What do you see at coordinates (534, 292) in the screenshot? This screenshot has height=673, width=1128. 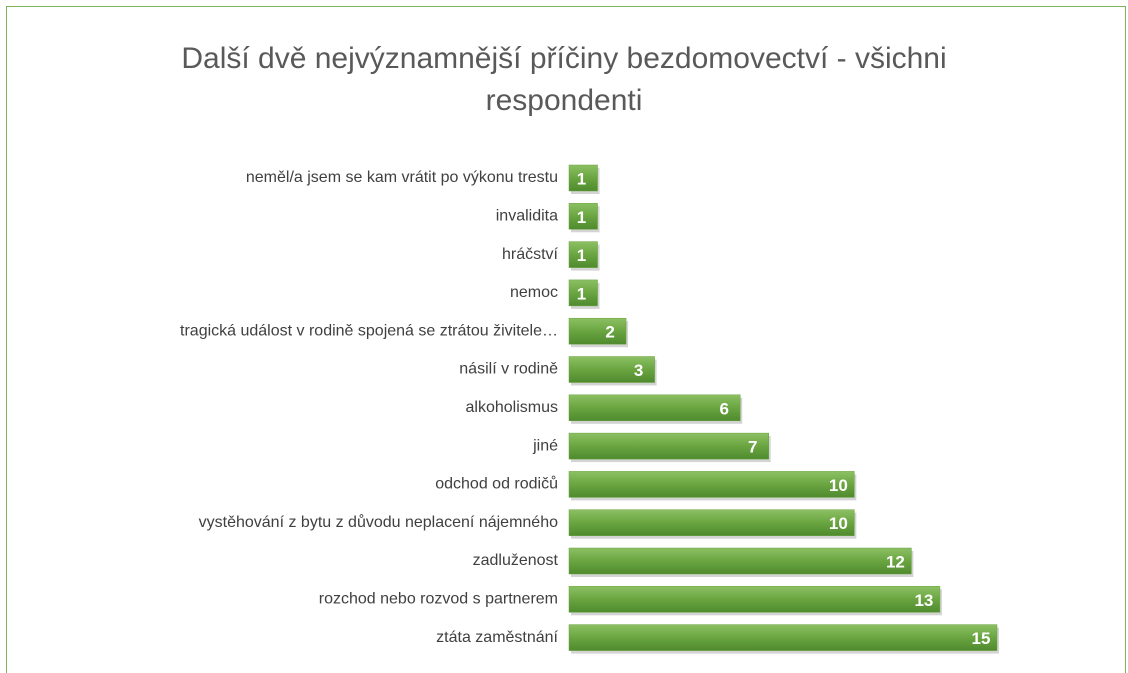 I see `category-label: nemoc` at bounding box center [534, 292].